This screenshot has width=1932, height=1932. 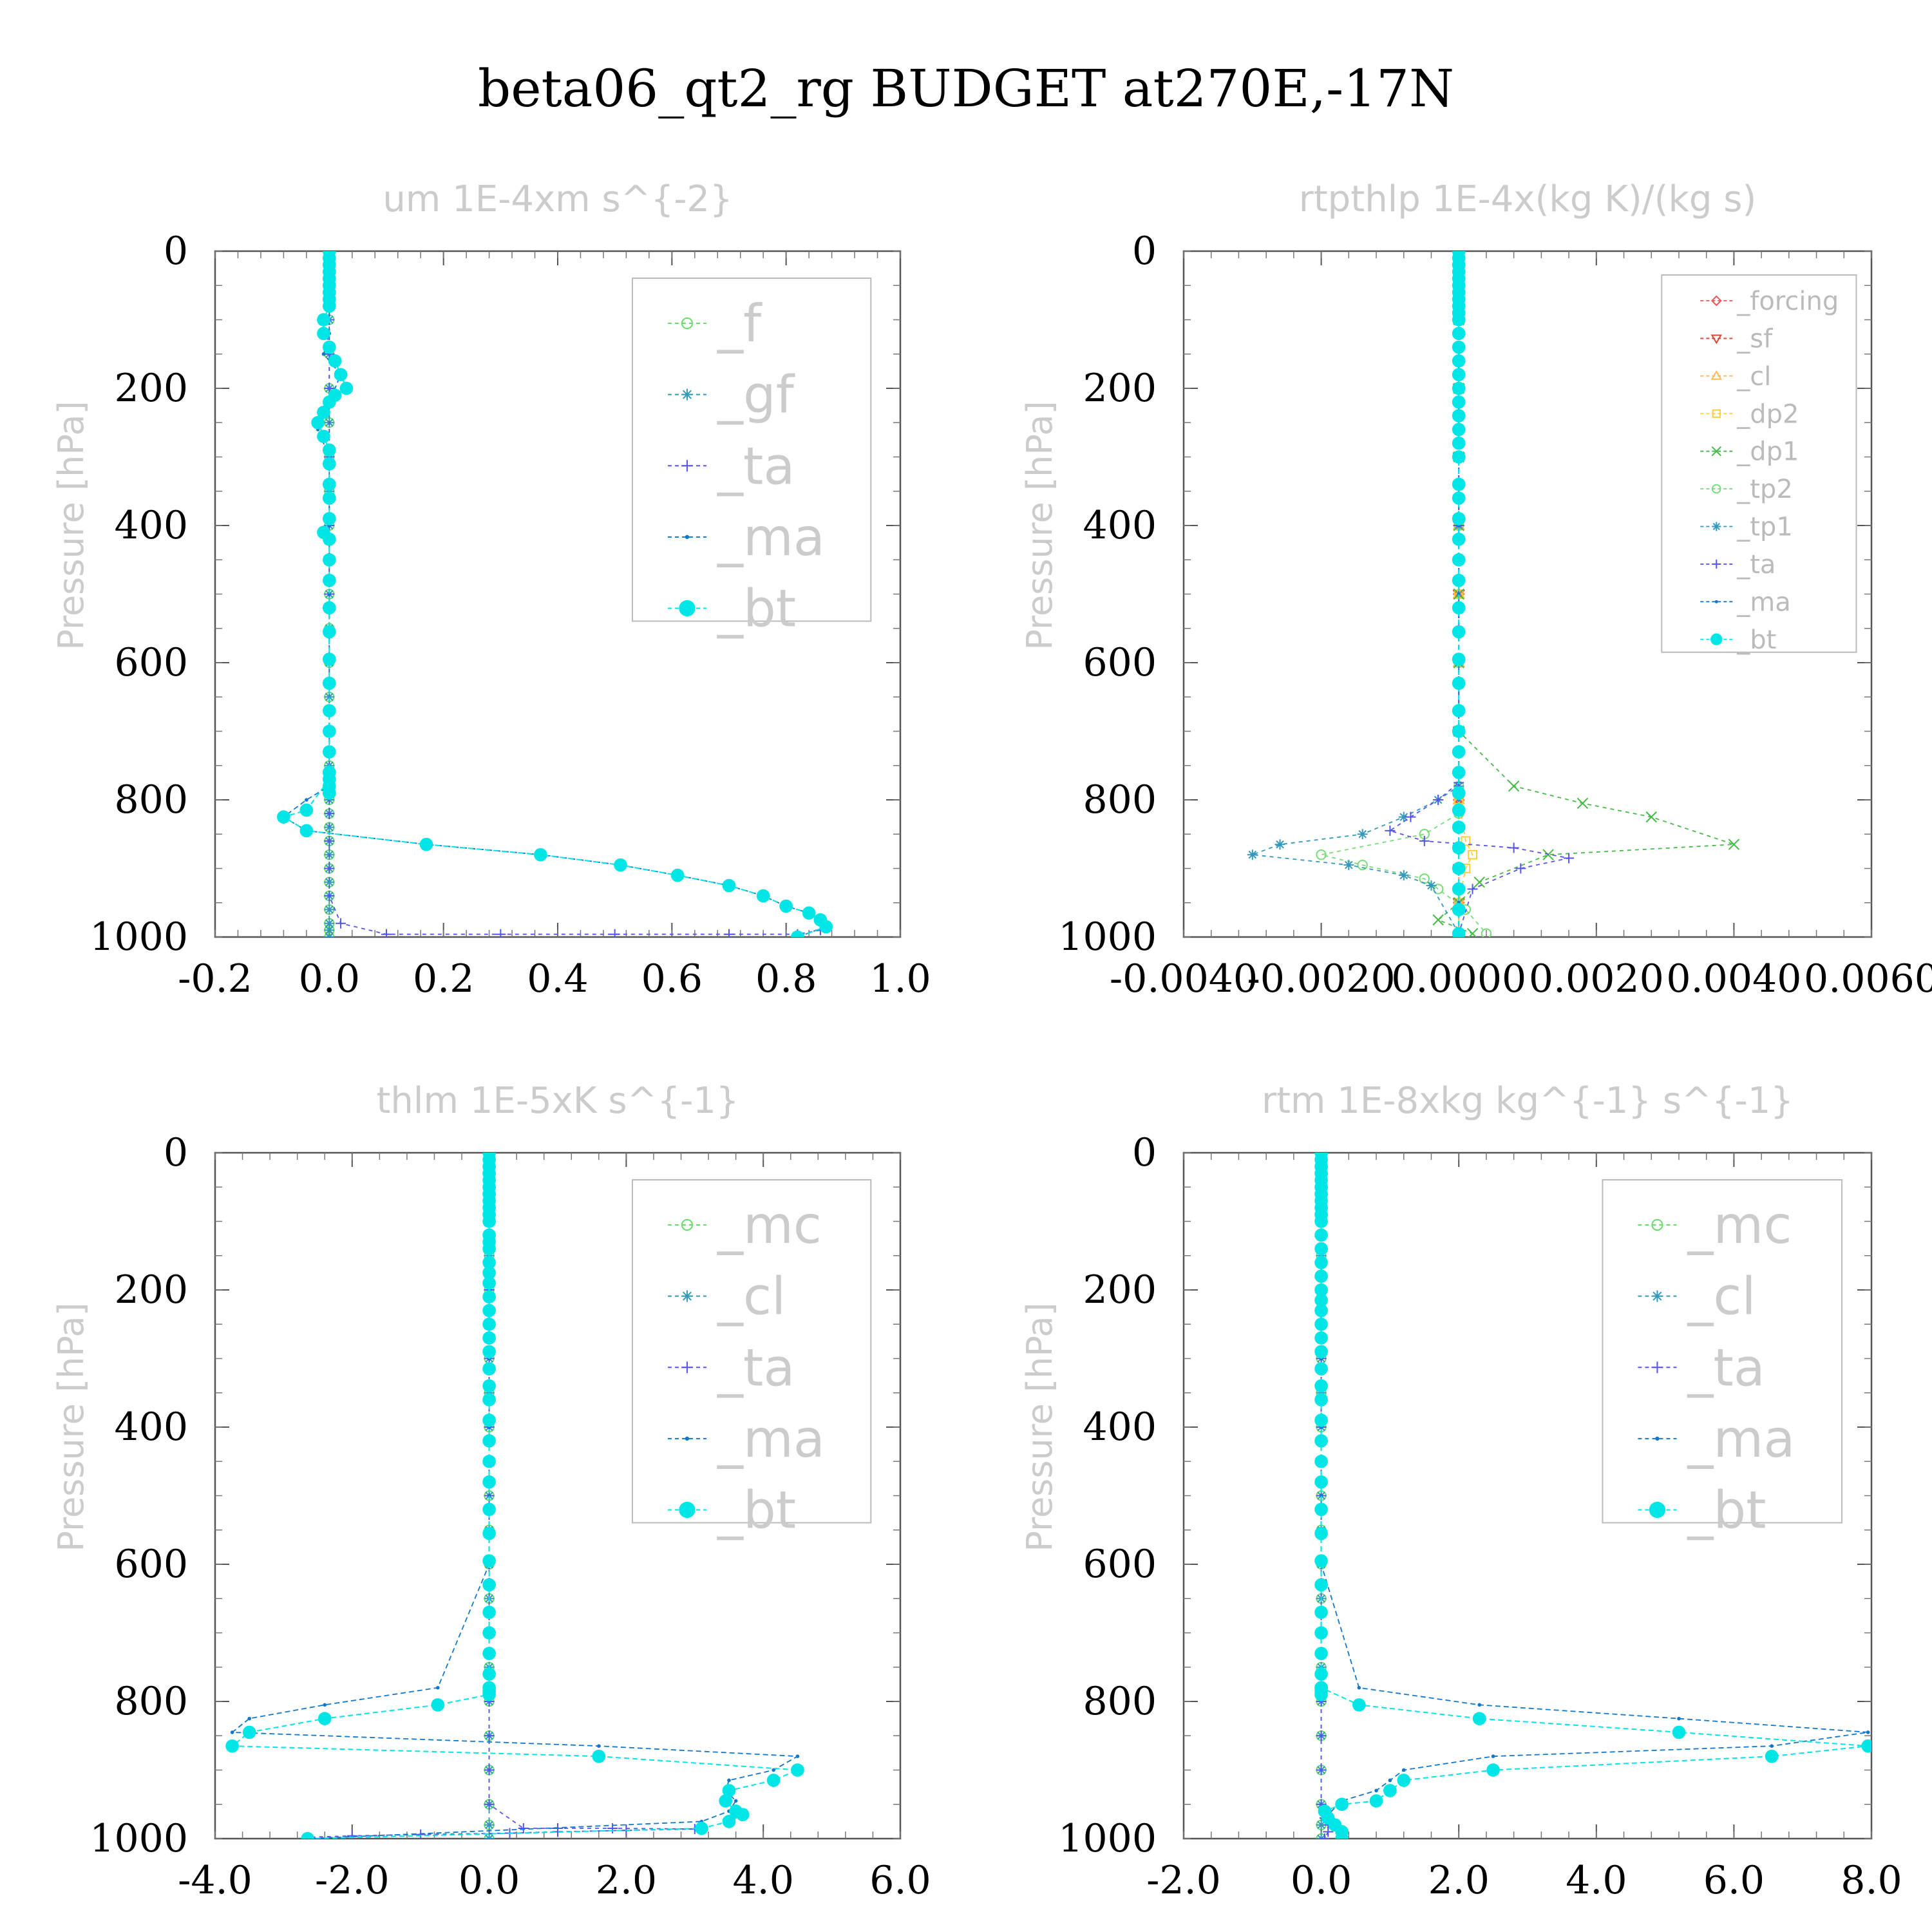 I want to click on legend-marker_ta, so click(x=687, y=1368).